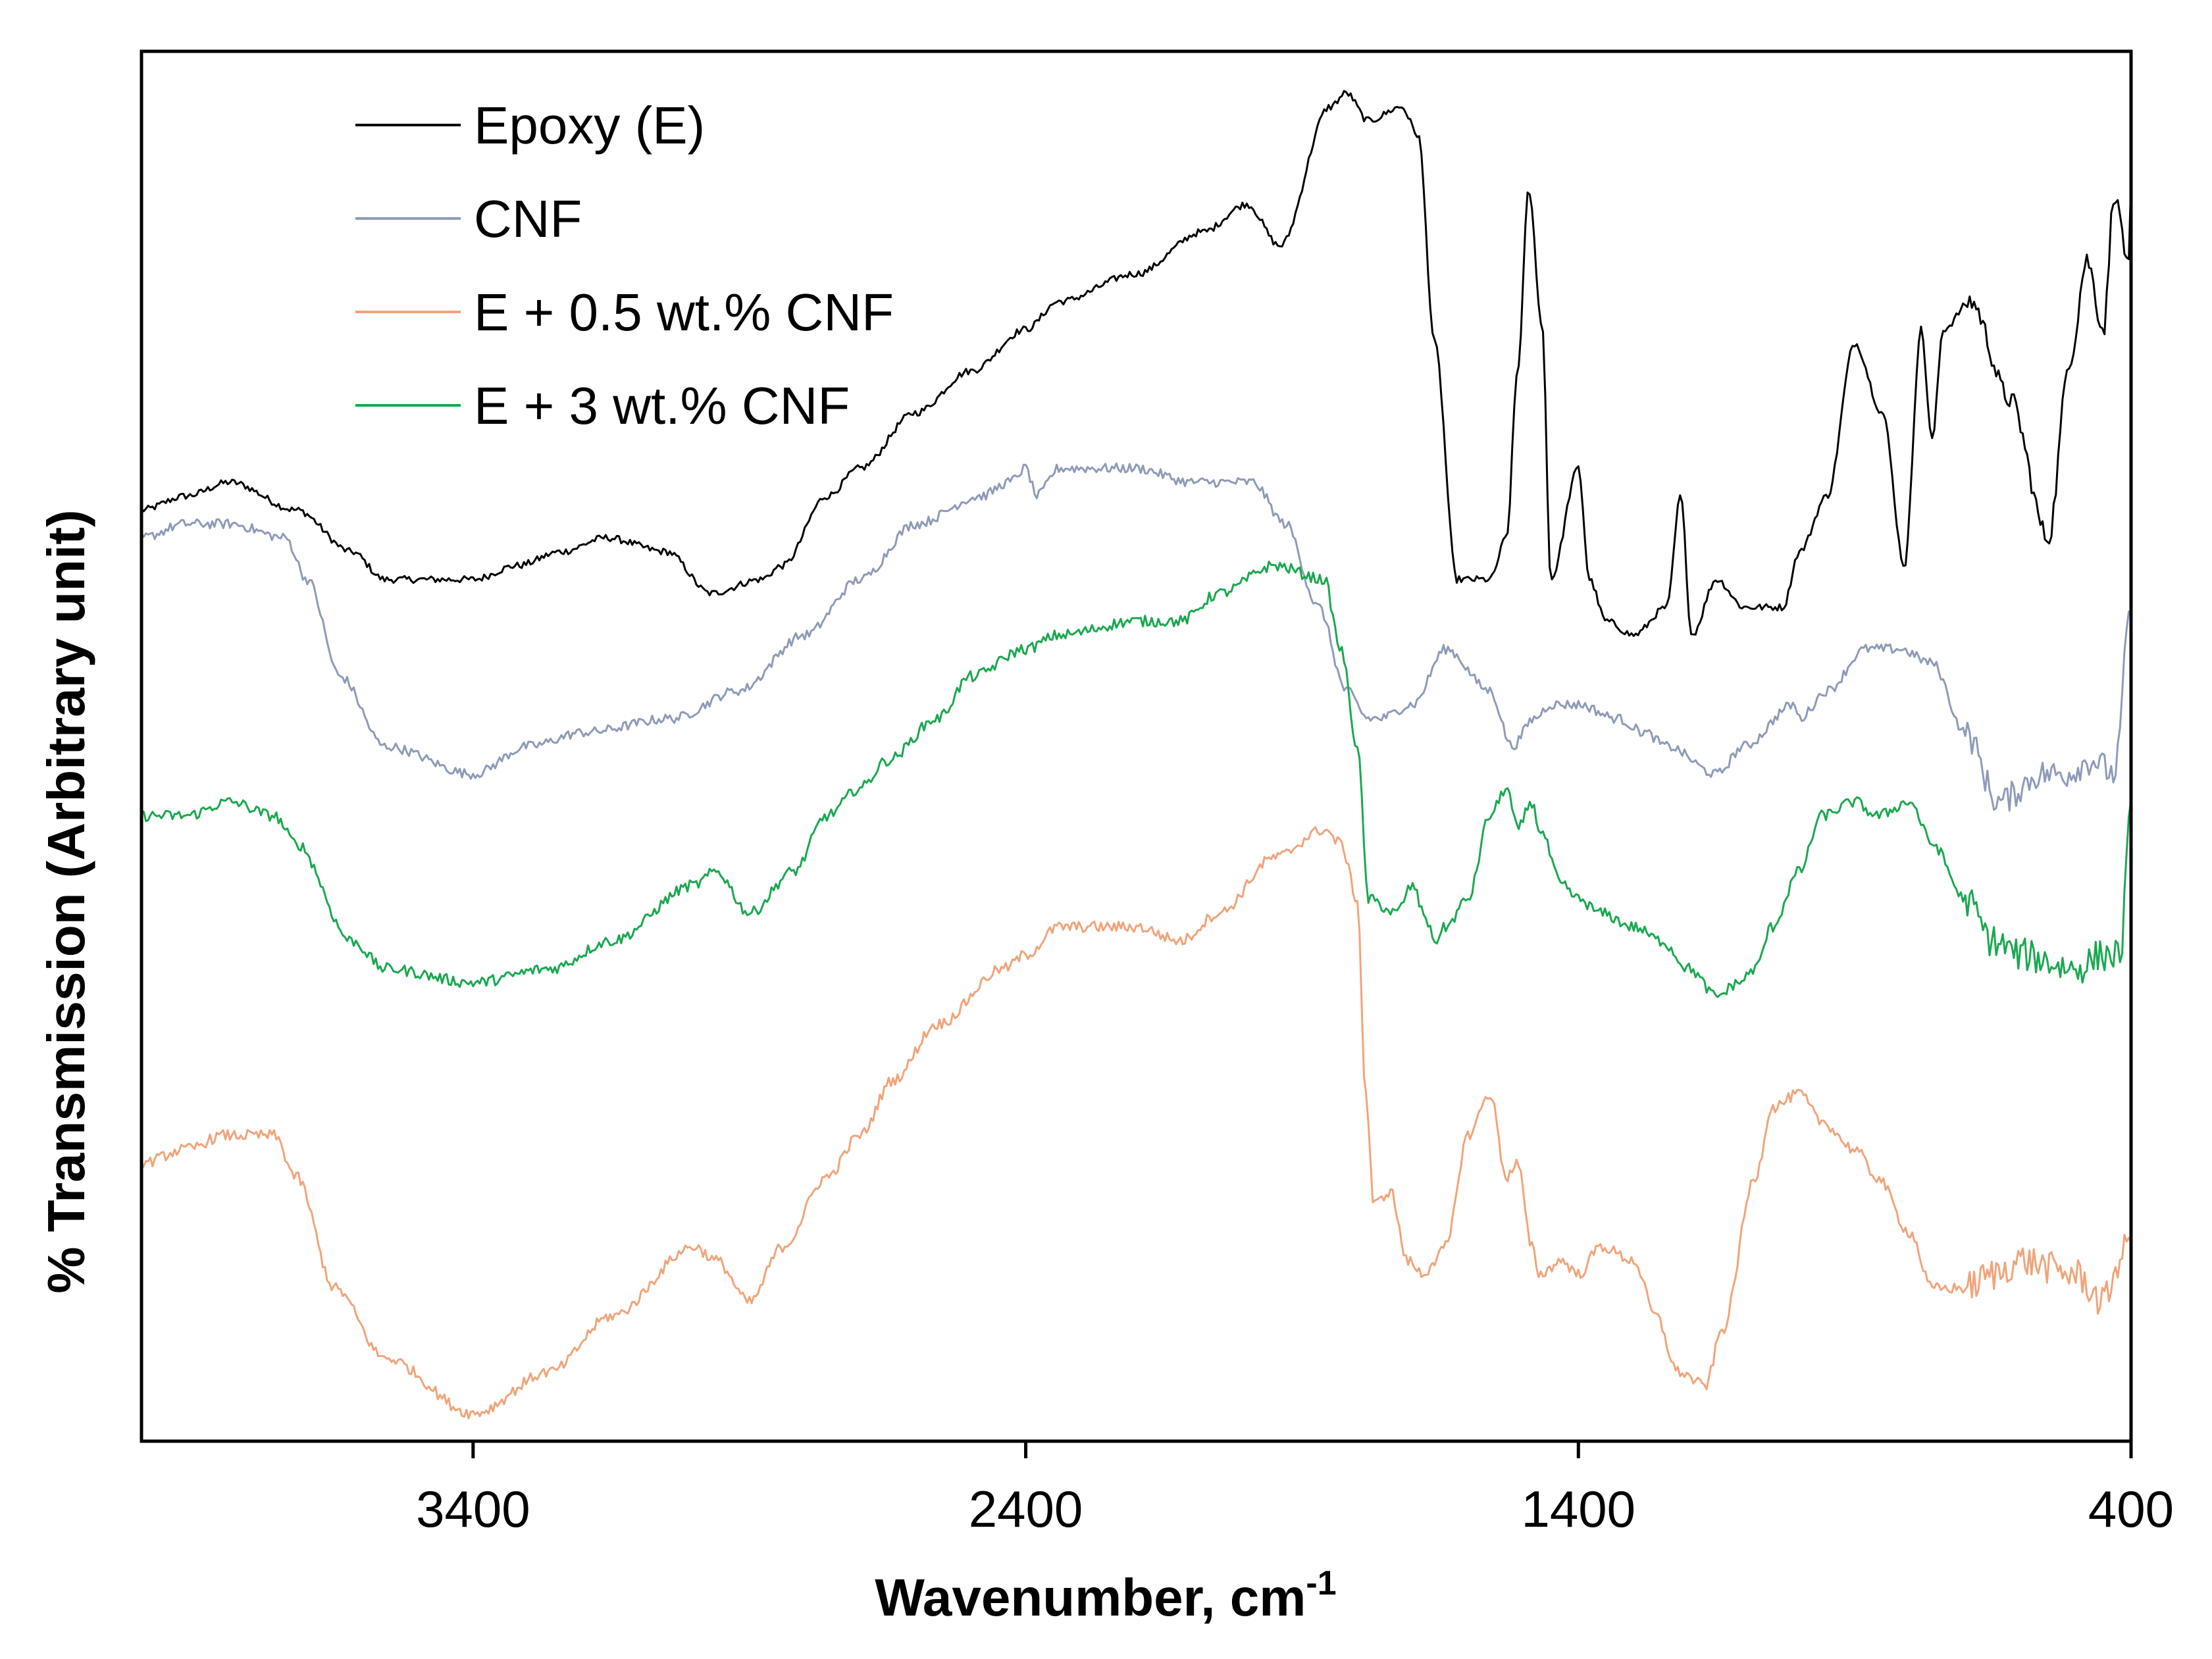 Image resolution: width=2212 pixels, height=1659 pixels. What do you see at coordinates (2131, 1509) in the screenshot?
I see `x-tick-label: 400` at bounding box center [2131, 1509].